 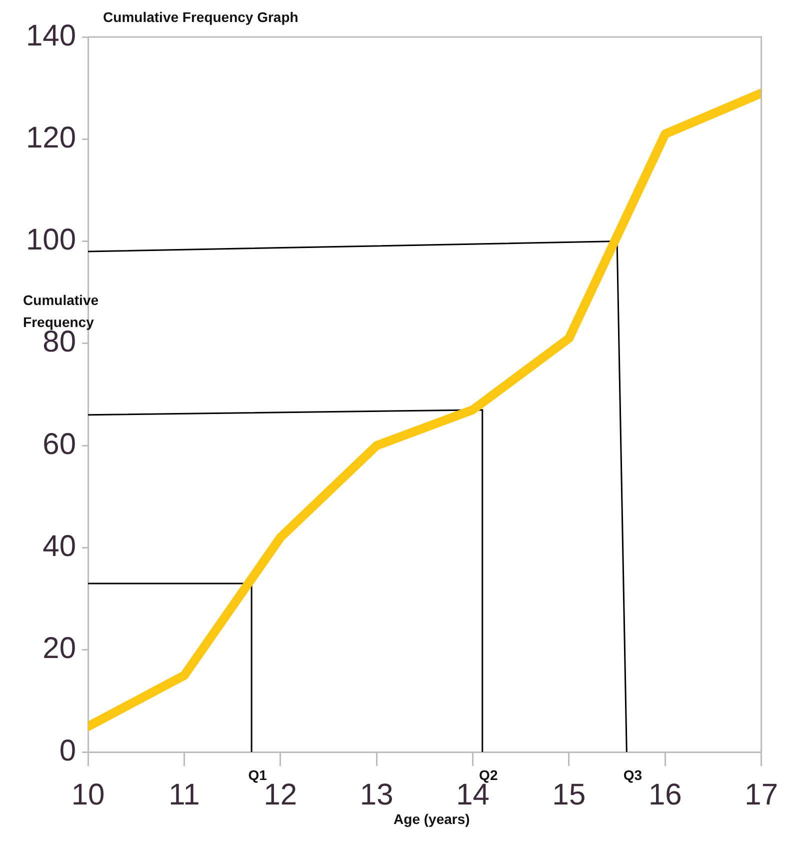 What do you see at coordinates (665, 795) in the screenshot?
I see `x-tick-label: 16` at bounding box center [665, 795].